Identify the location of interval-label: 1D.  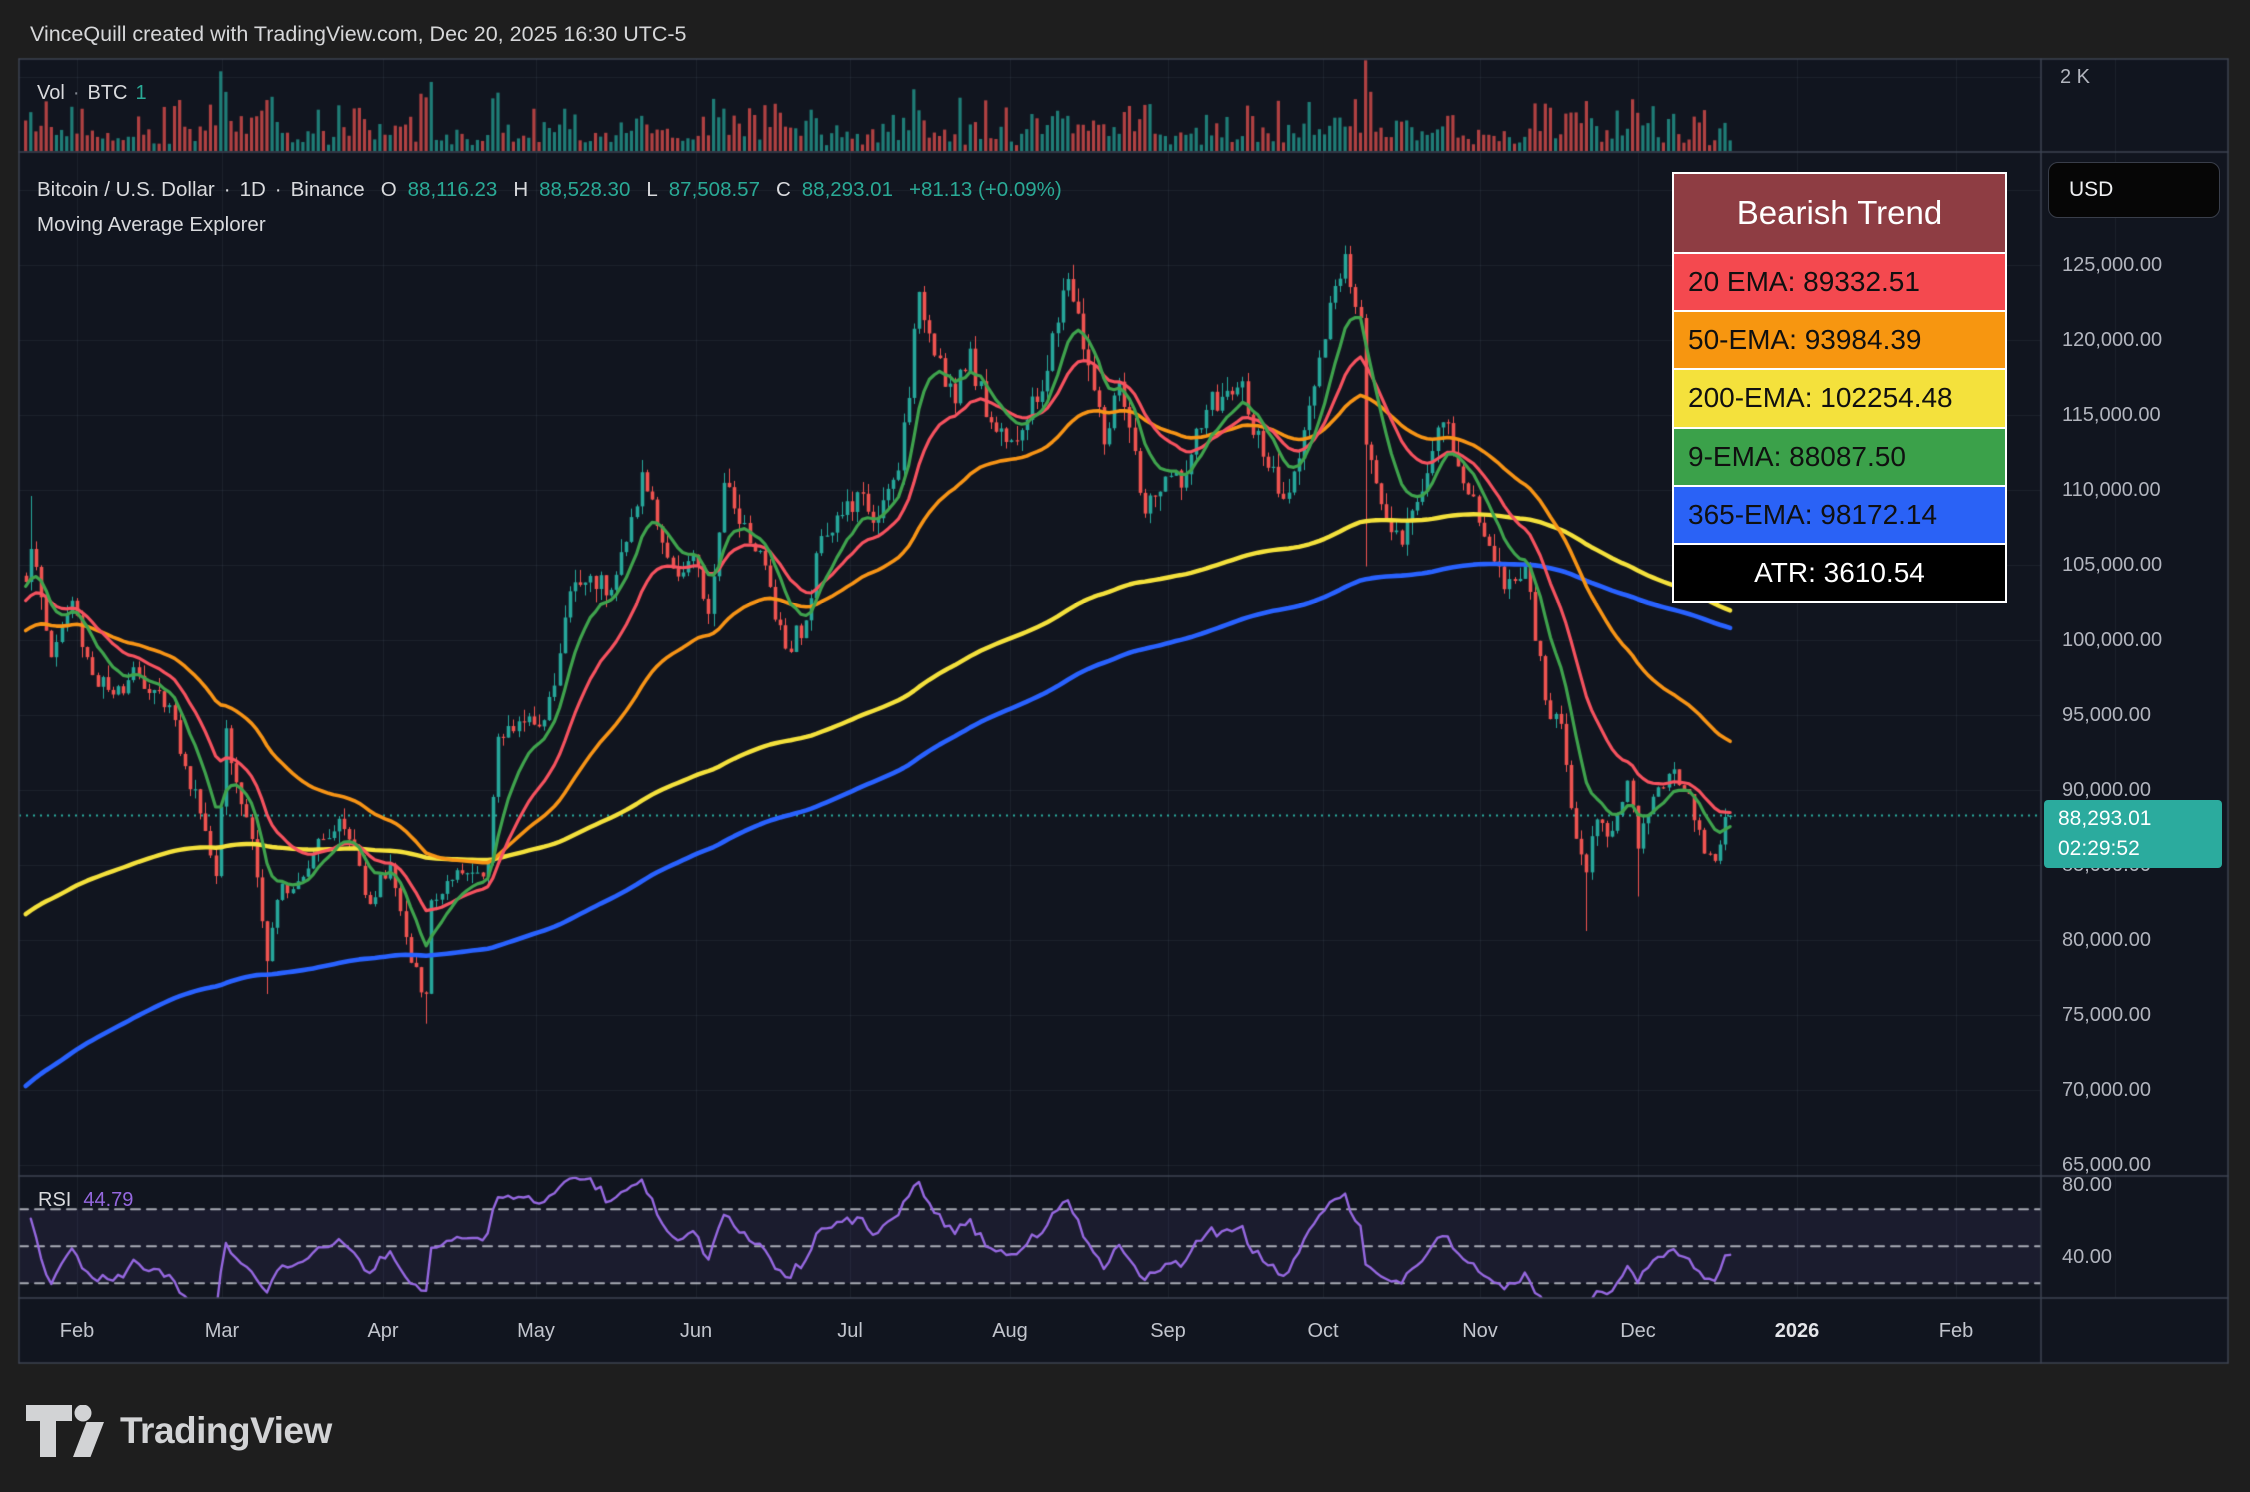
(252, 189).